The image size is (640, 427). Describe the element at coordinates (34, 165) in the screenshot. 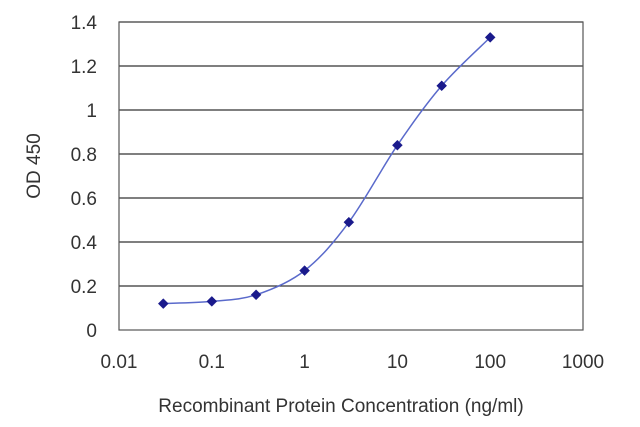

I see `y-axis-label: OD 450` at that location.